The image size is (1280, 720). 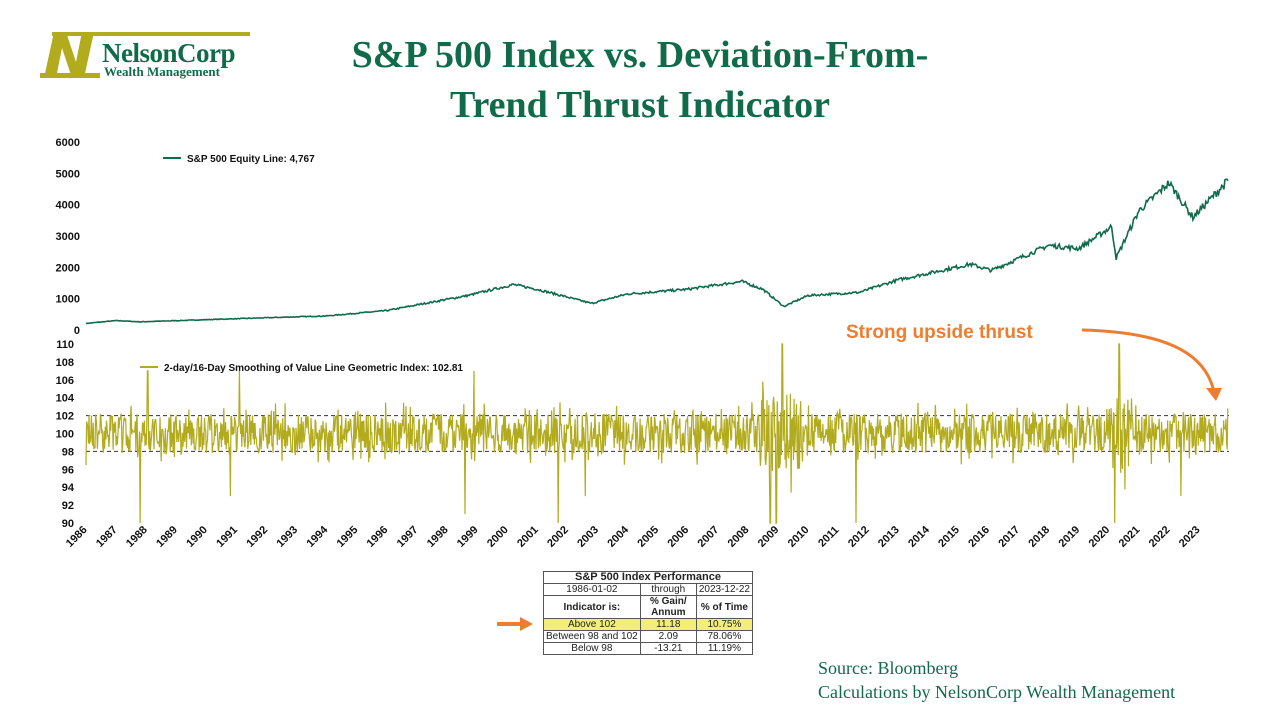 What do you see at coordinates (65, 363) in the screenshot?
I see `bottom-y-tick: 108` at bounding box center [65, 363].